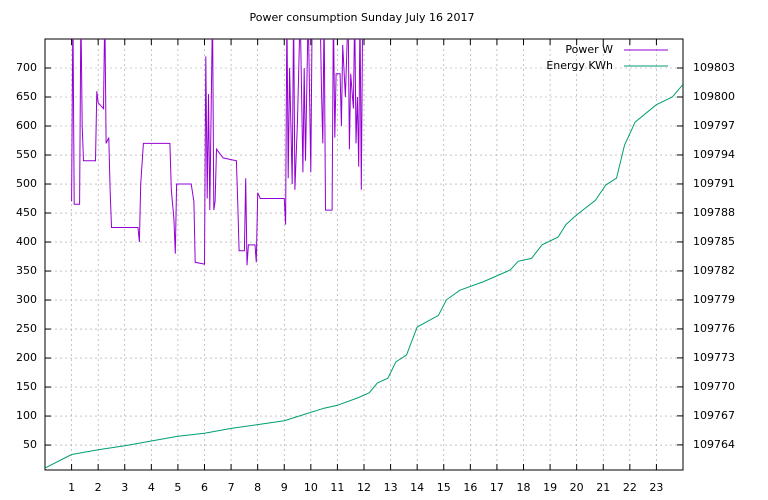  Describe the element at coordinates (444, 487) in the screenshot. I see `x-tick-label: 15` at that location.